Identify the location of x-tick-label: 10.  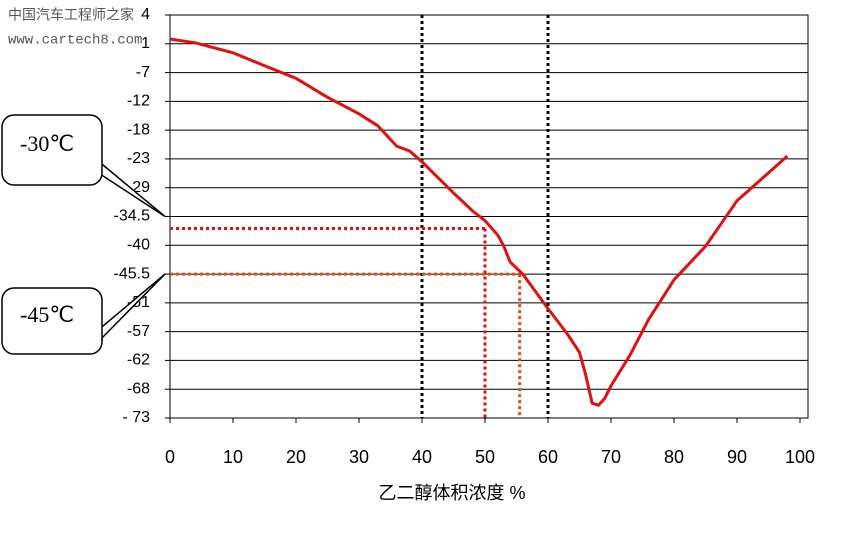
(233, 457).